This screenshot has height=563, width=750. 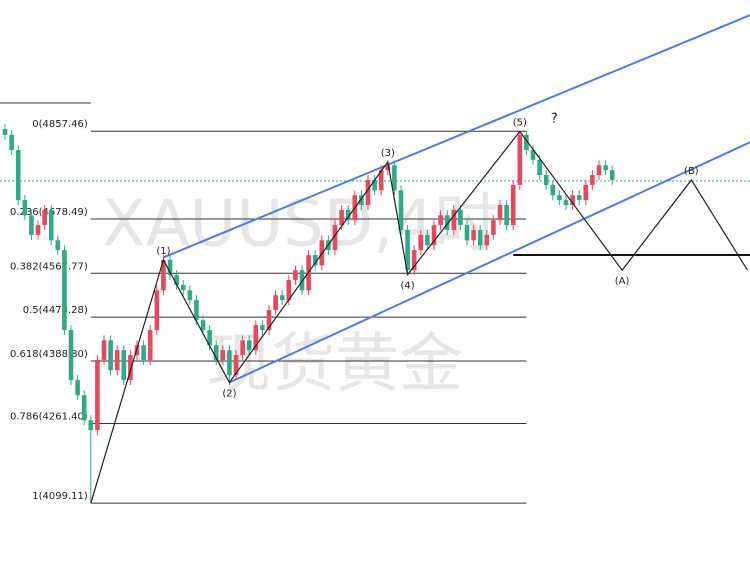 I want to click on wave-label: (2), so click(x=229, y=394).